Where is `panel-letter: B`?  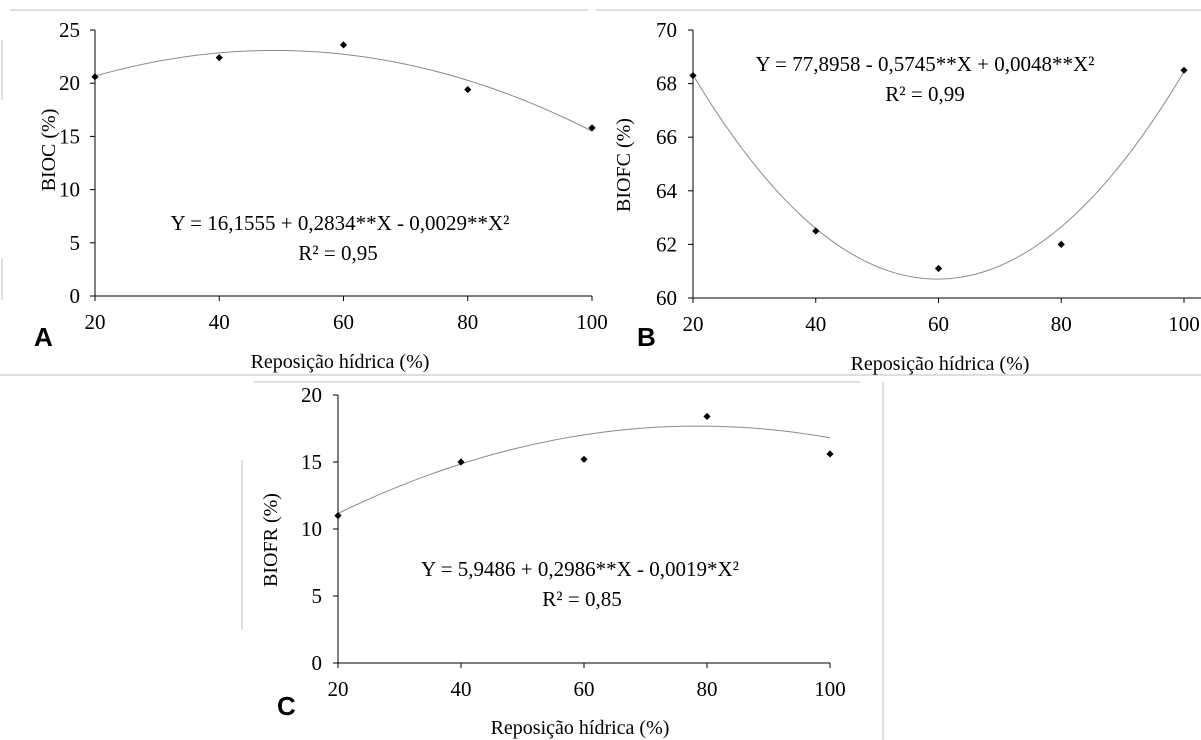
panel-letter: B is located at coordinates (646, 337).